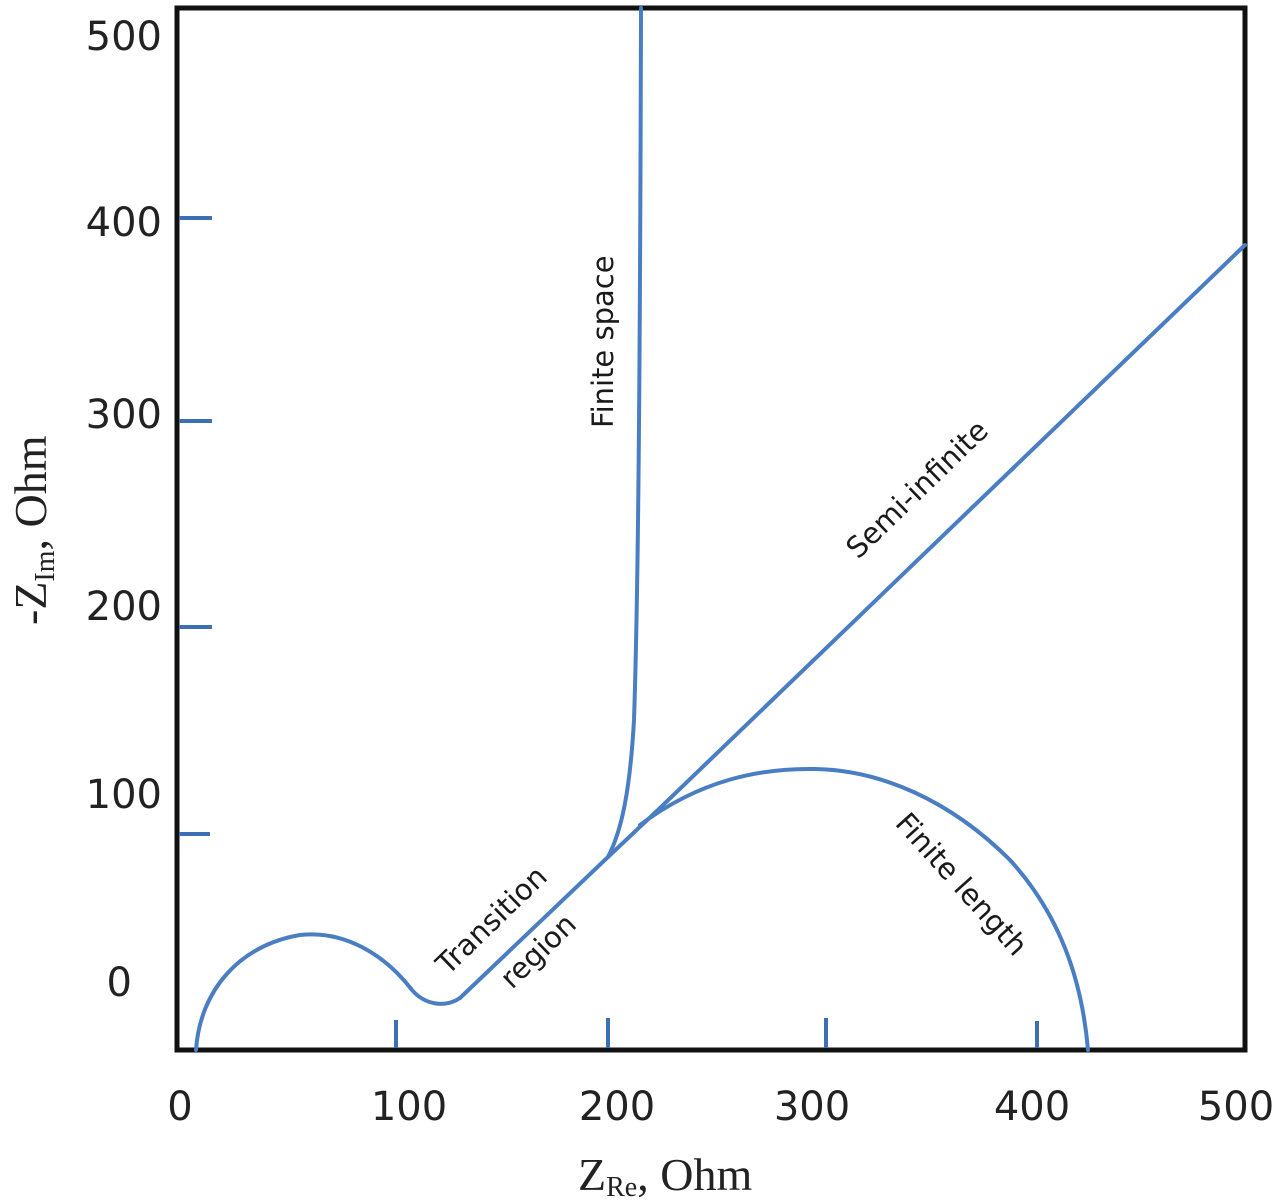 The width and height of the screenshot is (1280, 1203). What do you see at coordinates (812, 1107) in the screenshot?
I see `x-tick-label: 300` at bounding box center [812, 1107].